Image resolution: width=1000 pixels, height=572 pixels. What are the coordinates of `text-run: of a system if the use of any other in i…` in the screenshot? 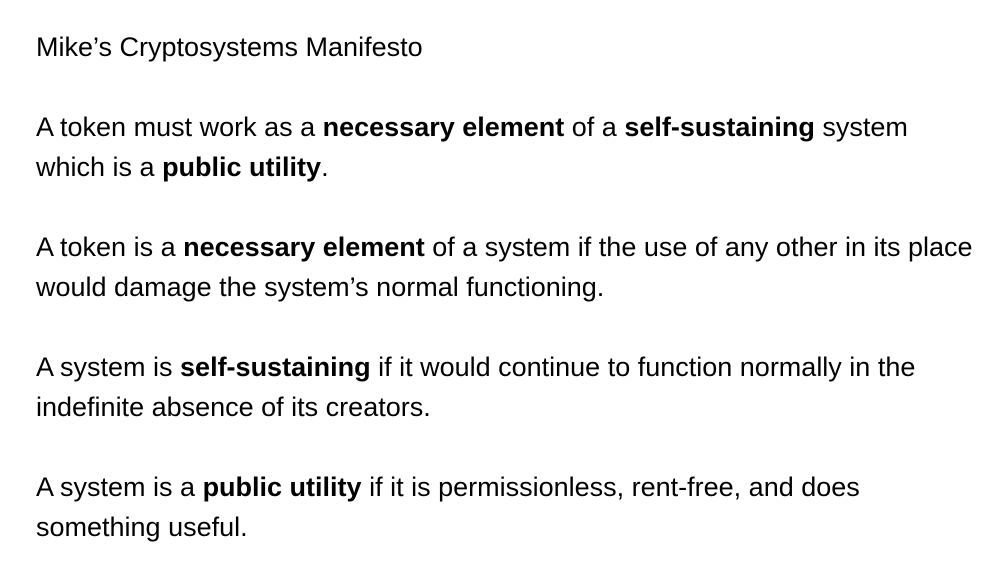 It's located at (504, 267).